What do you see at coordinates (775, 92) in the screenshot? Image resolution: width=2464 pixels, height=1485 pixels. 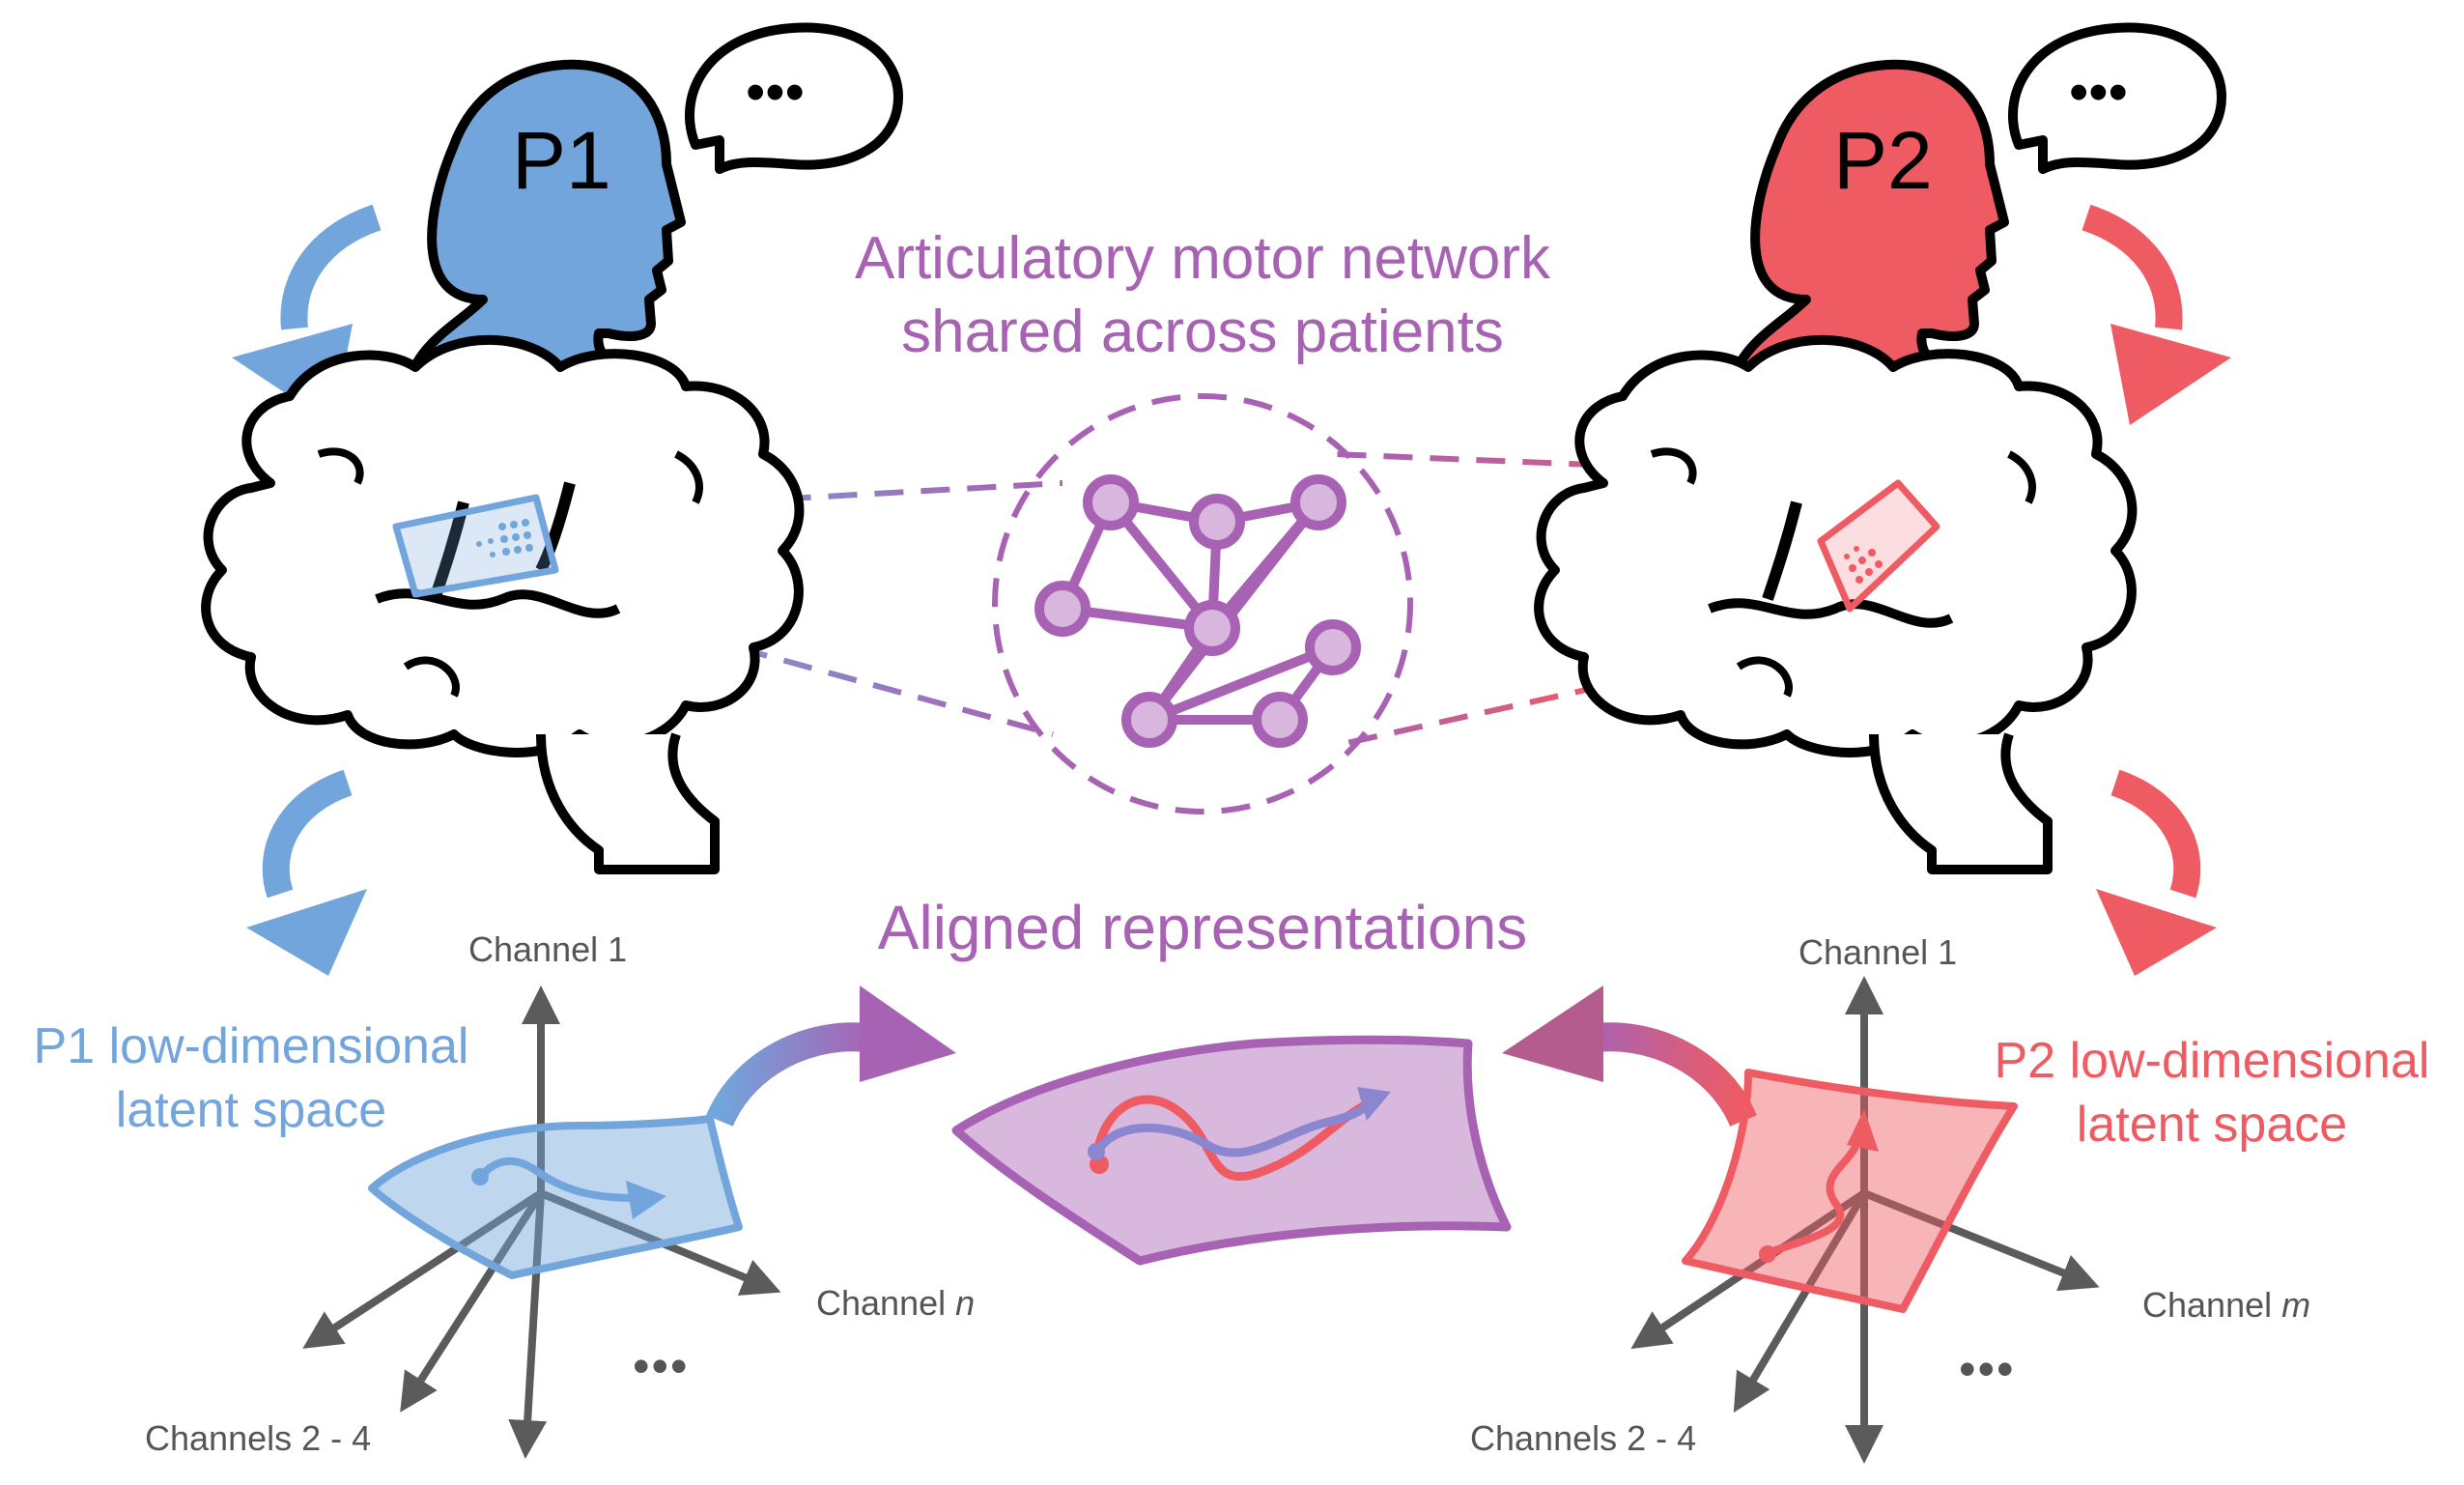 I see `p1-speech-ellipsis: •••` at bounding box center [775, 92].